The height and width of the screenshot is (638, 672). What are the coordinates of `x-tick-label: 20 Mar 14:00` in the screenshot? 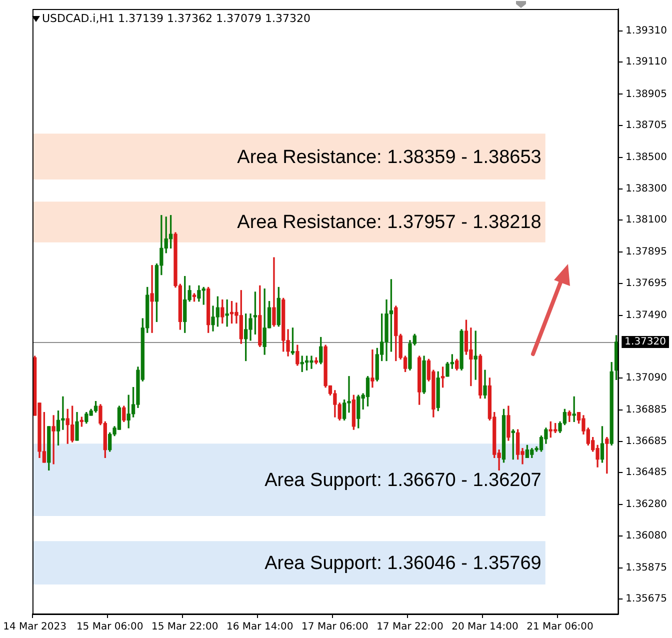 It's located at (485, 627).